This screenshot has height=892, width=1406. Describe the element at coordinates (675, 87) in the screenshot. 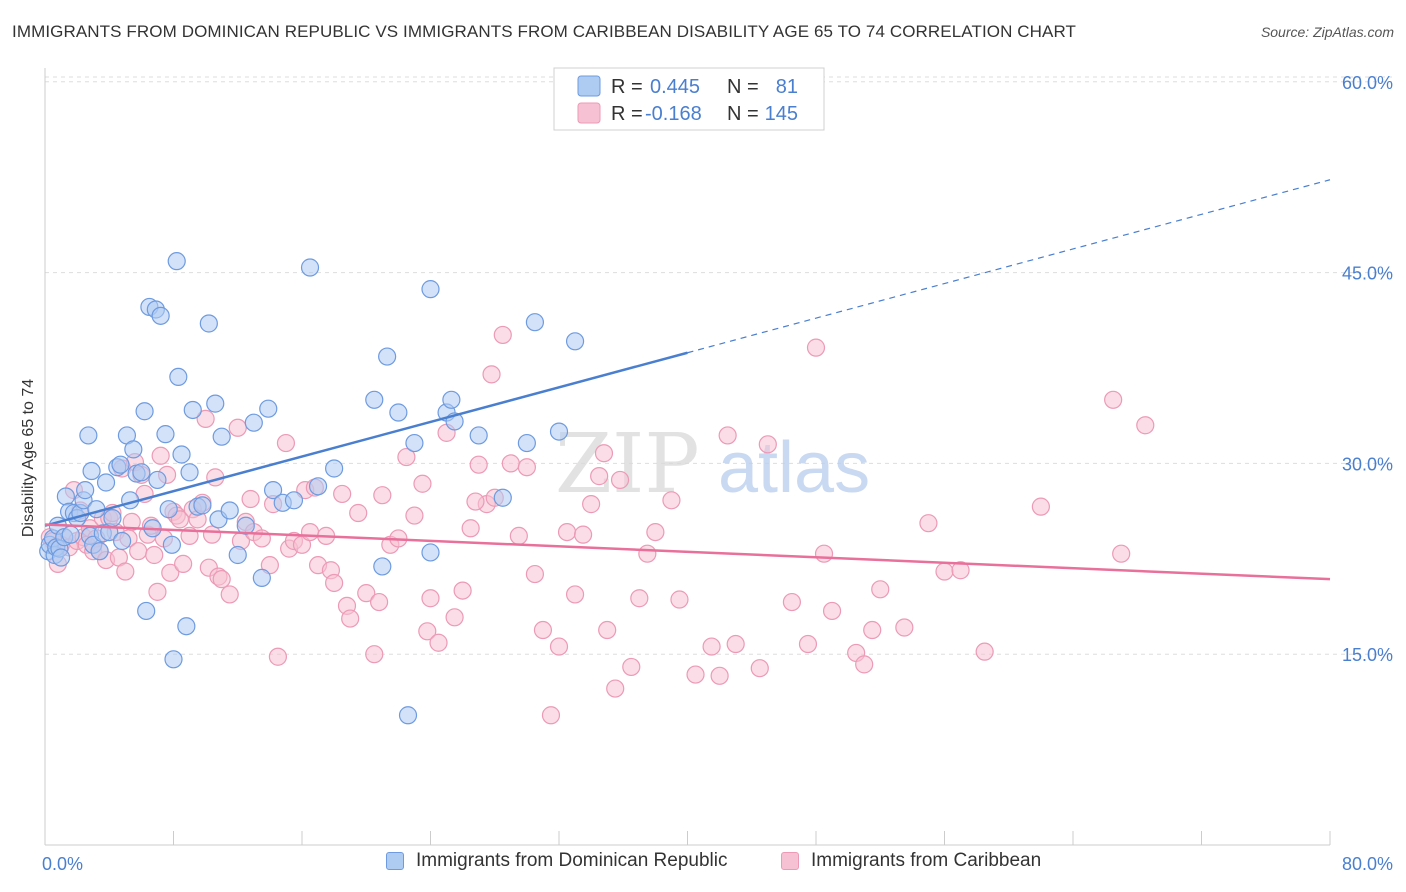

I see `legend-r-value-1: 0.445` at that location.